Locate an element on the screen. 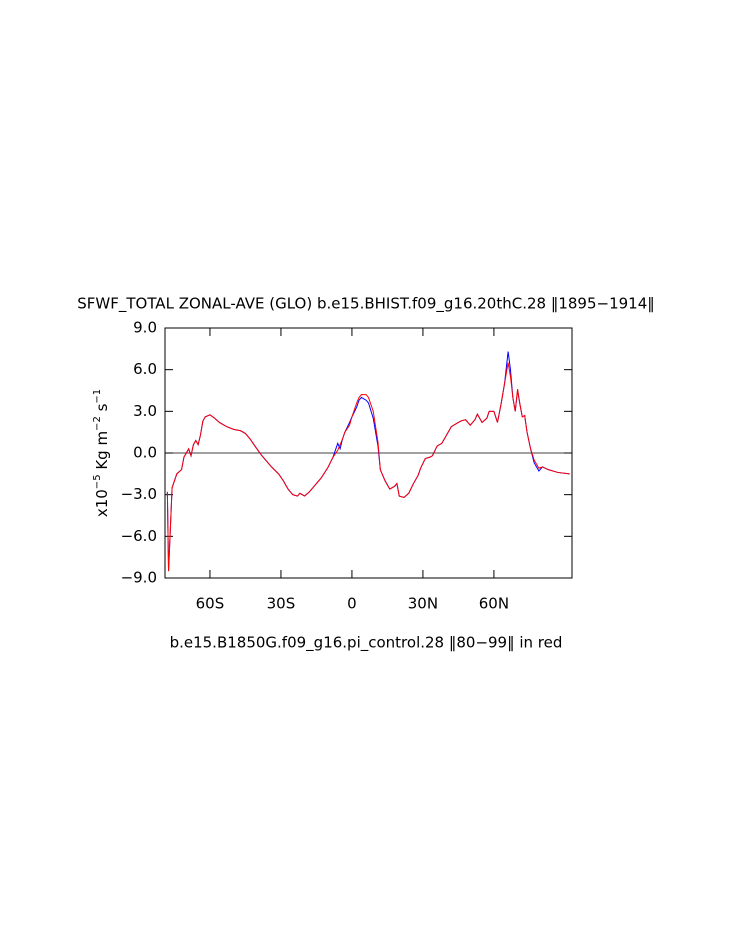 The height and width of the screenshot is (945, 733). y-axis-label-part: Kg m is located at coordinates (102, 453).